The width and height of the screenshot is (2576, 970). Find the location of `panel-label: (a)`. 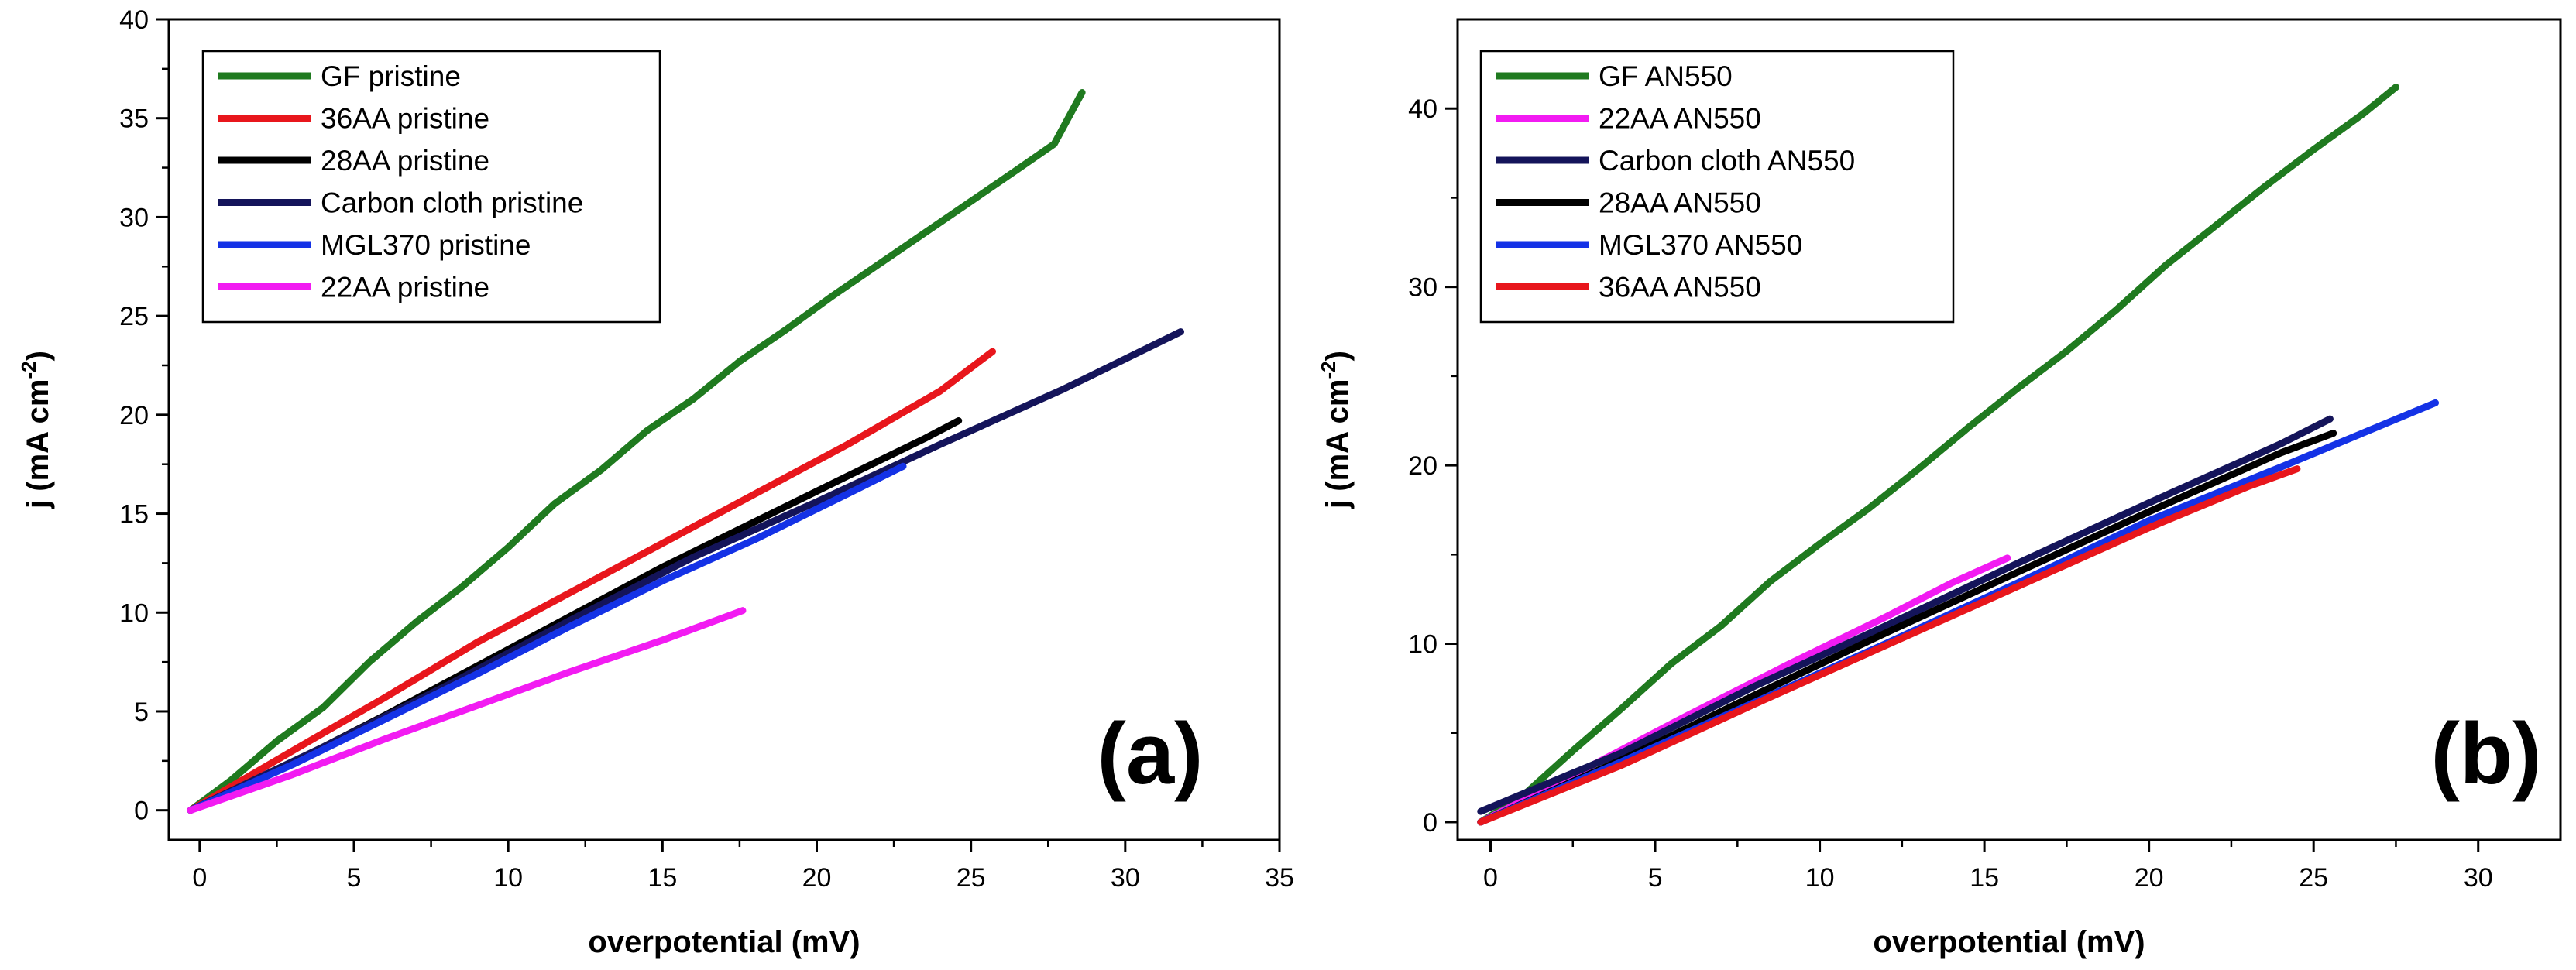

panel-label: (a) is located at coordinates (1150, 753).